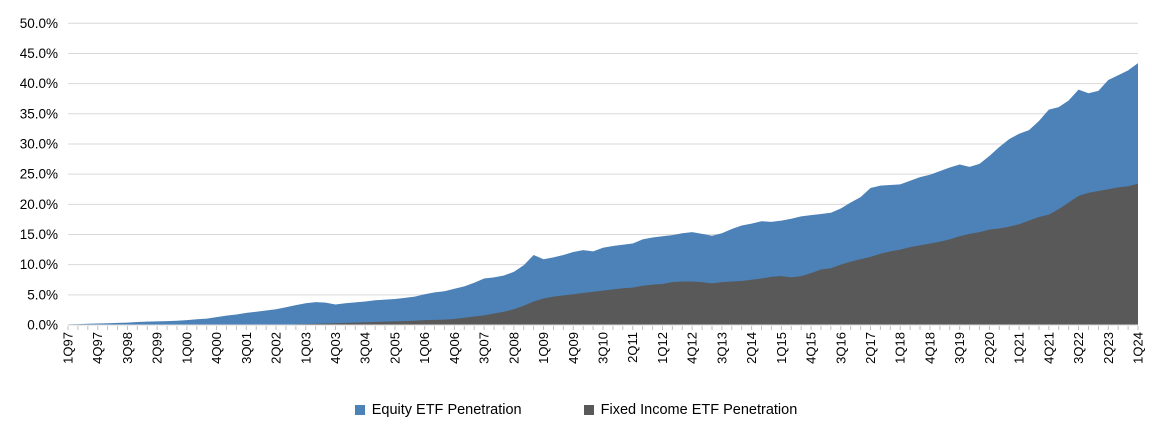 This screenshot has width=1152, height=447. I want to click on x-axis-tick-label: 4Q97, so click(97, 348).